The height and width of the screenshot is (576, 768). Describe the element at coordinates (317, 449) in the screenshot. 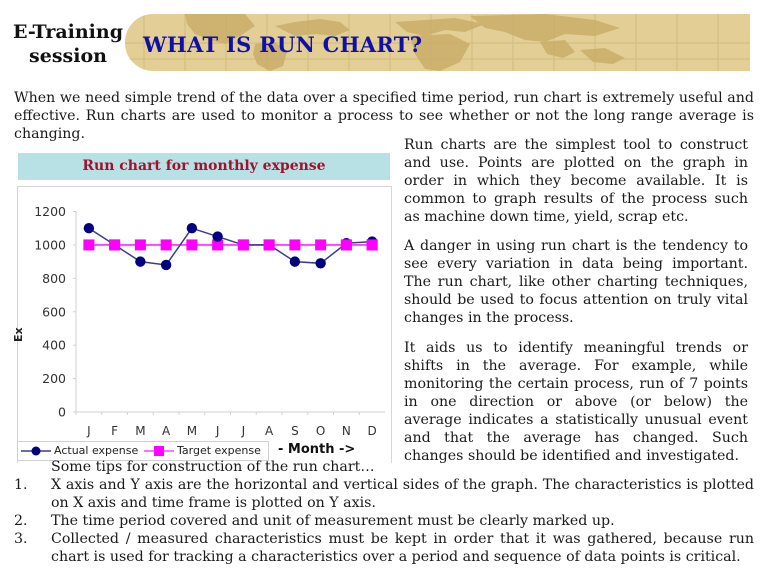

I see `x-axis-label: - Month ->` at that location.